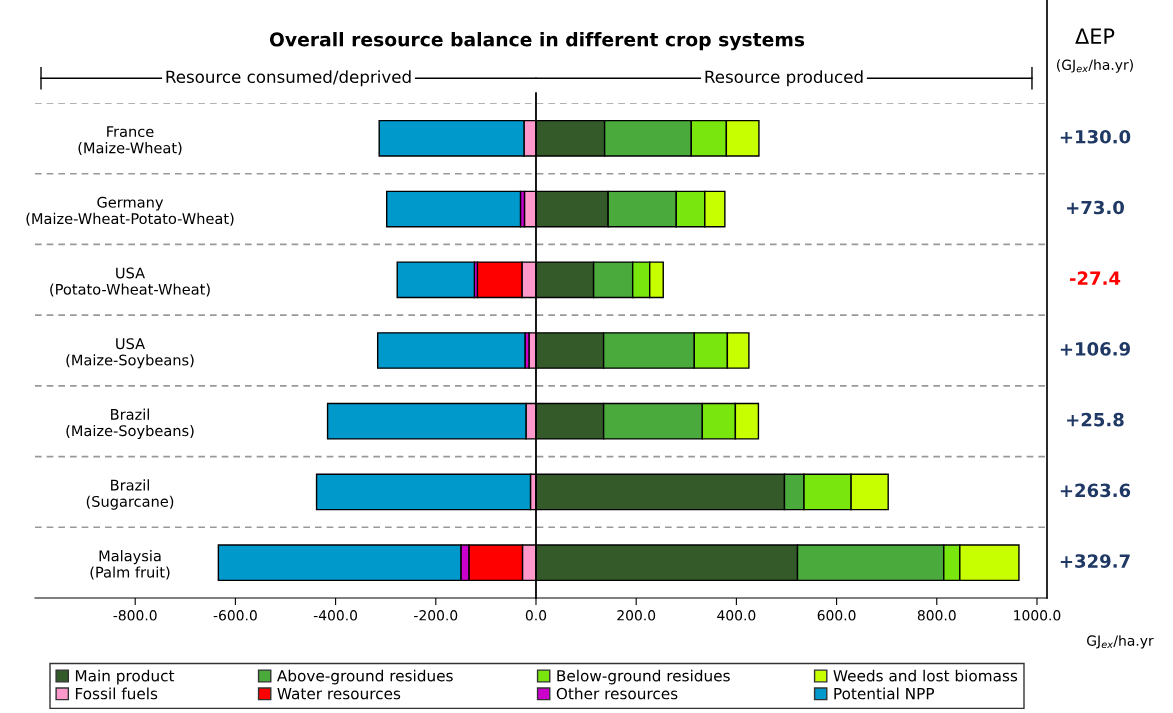  Describe the element at coordinates (1037, 615) in the screenshot. I see `x-tick-label: 1000.0` at that location.